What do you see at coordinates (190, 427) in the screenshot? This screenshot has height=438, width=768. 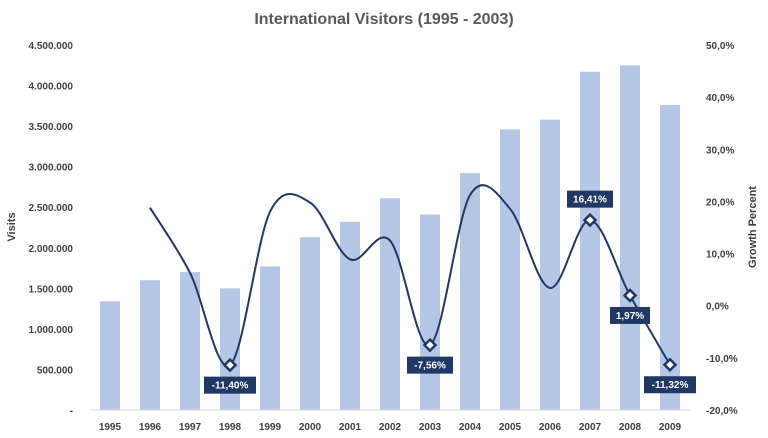 I see `x-tick-label: 1997` at bounding box center [190, 427].